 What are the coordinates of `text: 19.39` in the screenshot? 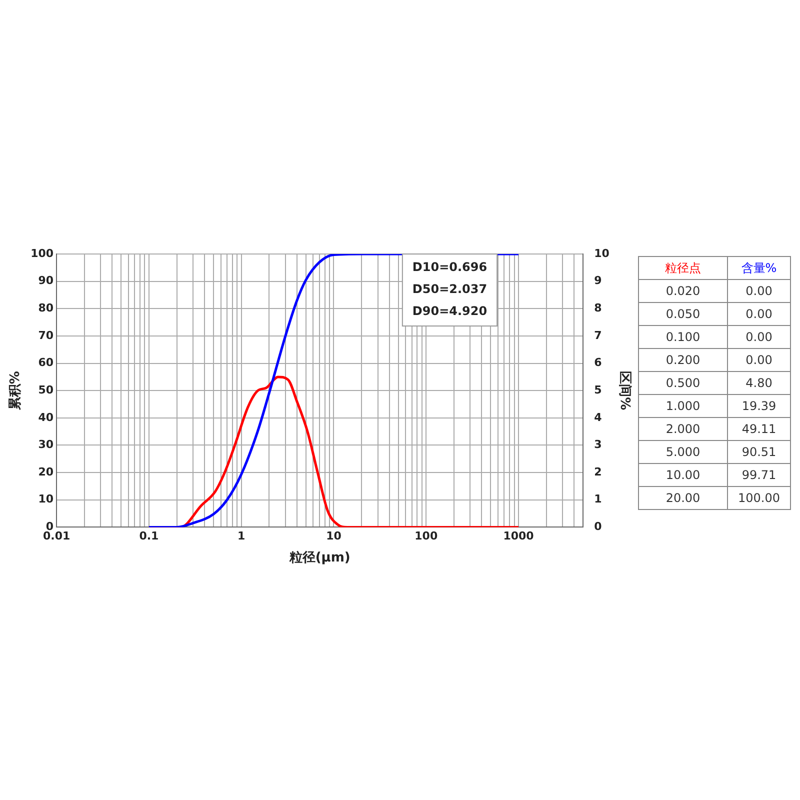 It's located at (759, 406).